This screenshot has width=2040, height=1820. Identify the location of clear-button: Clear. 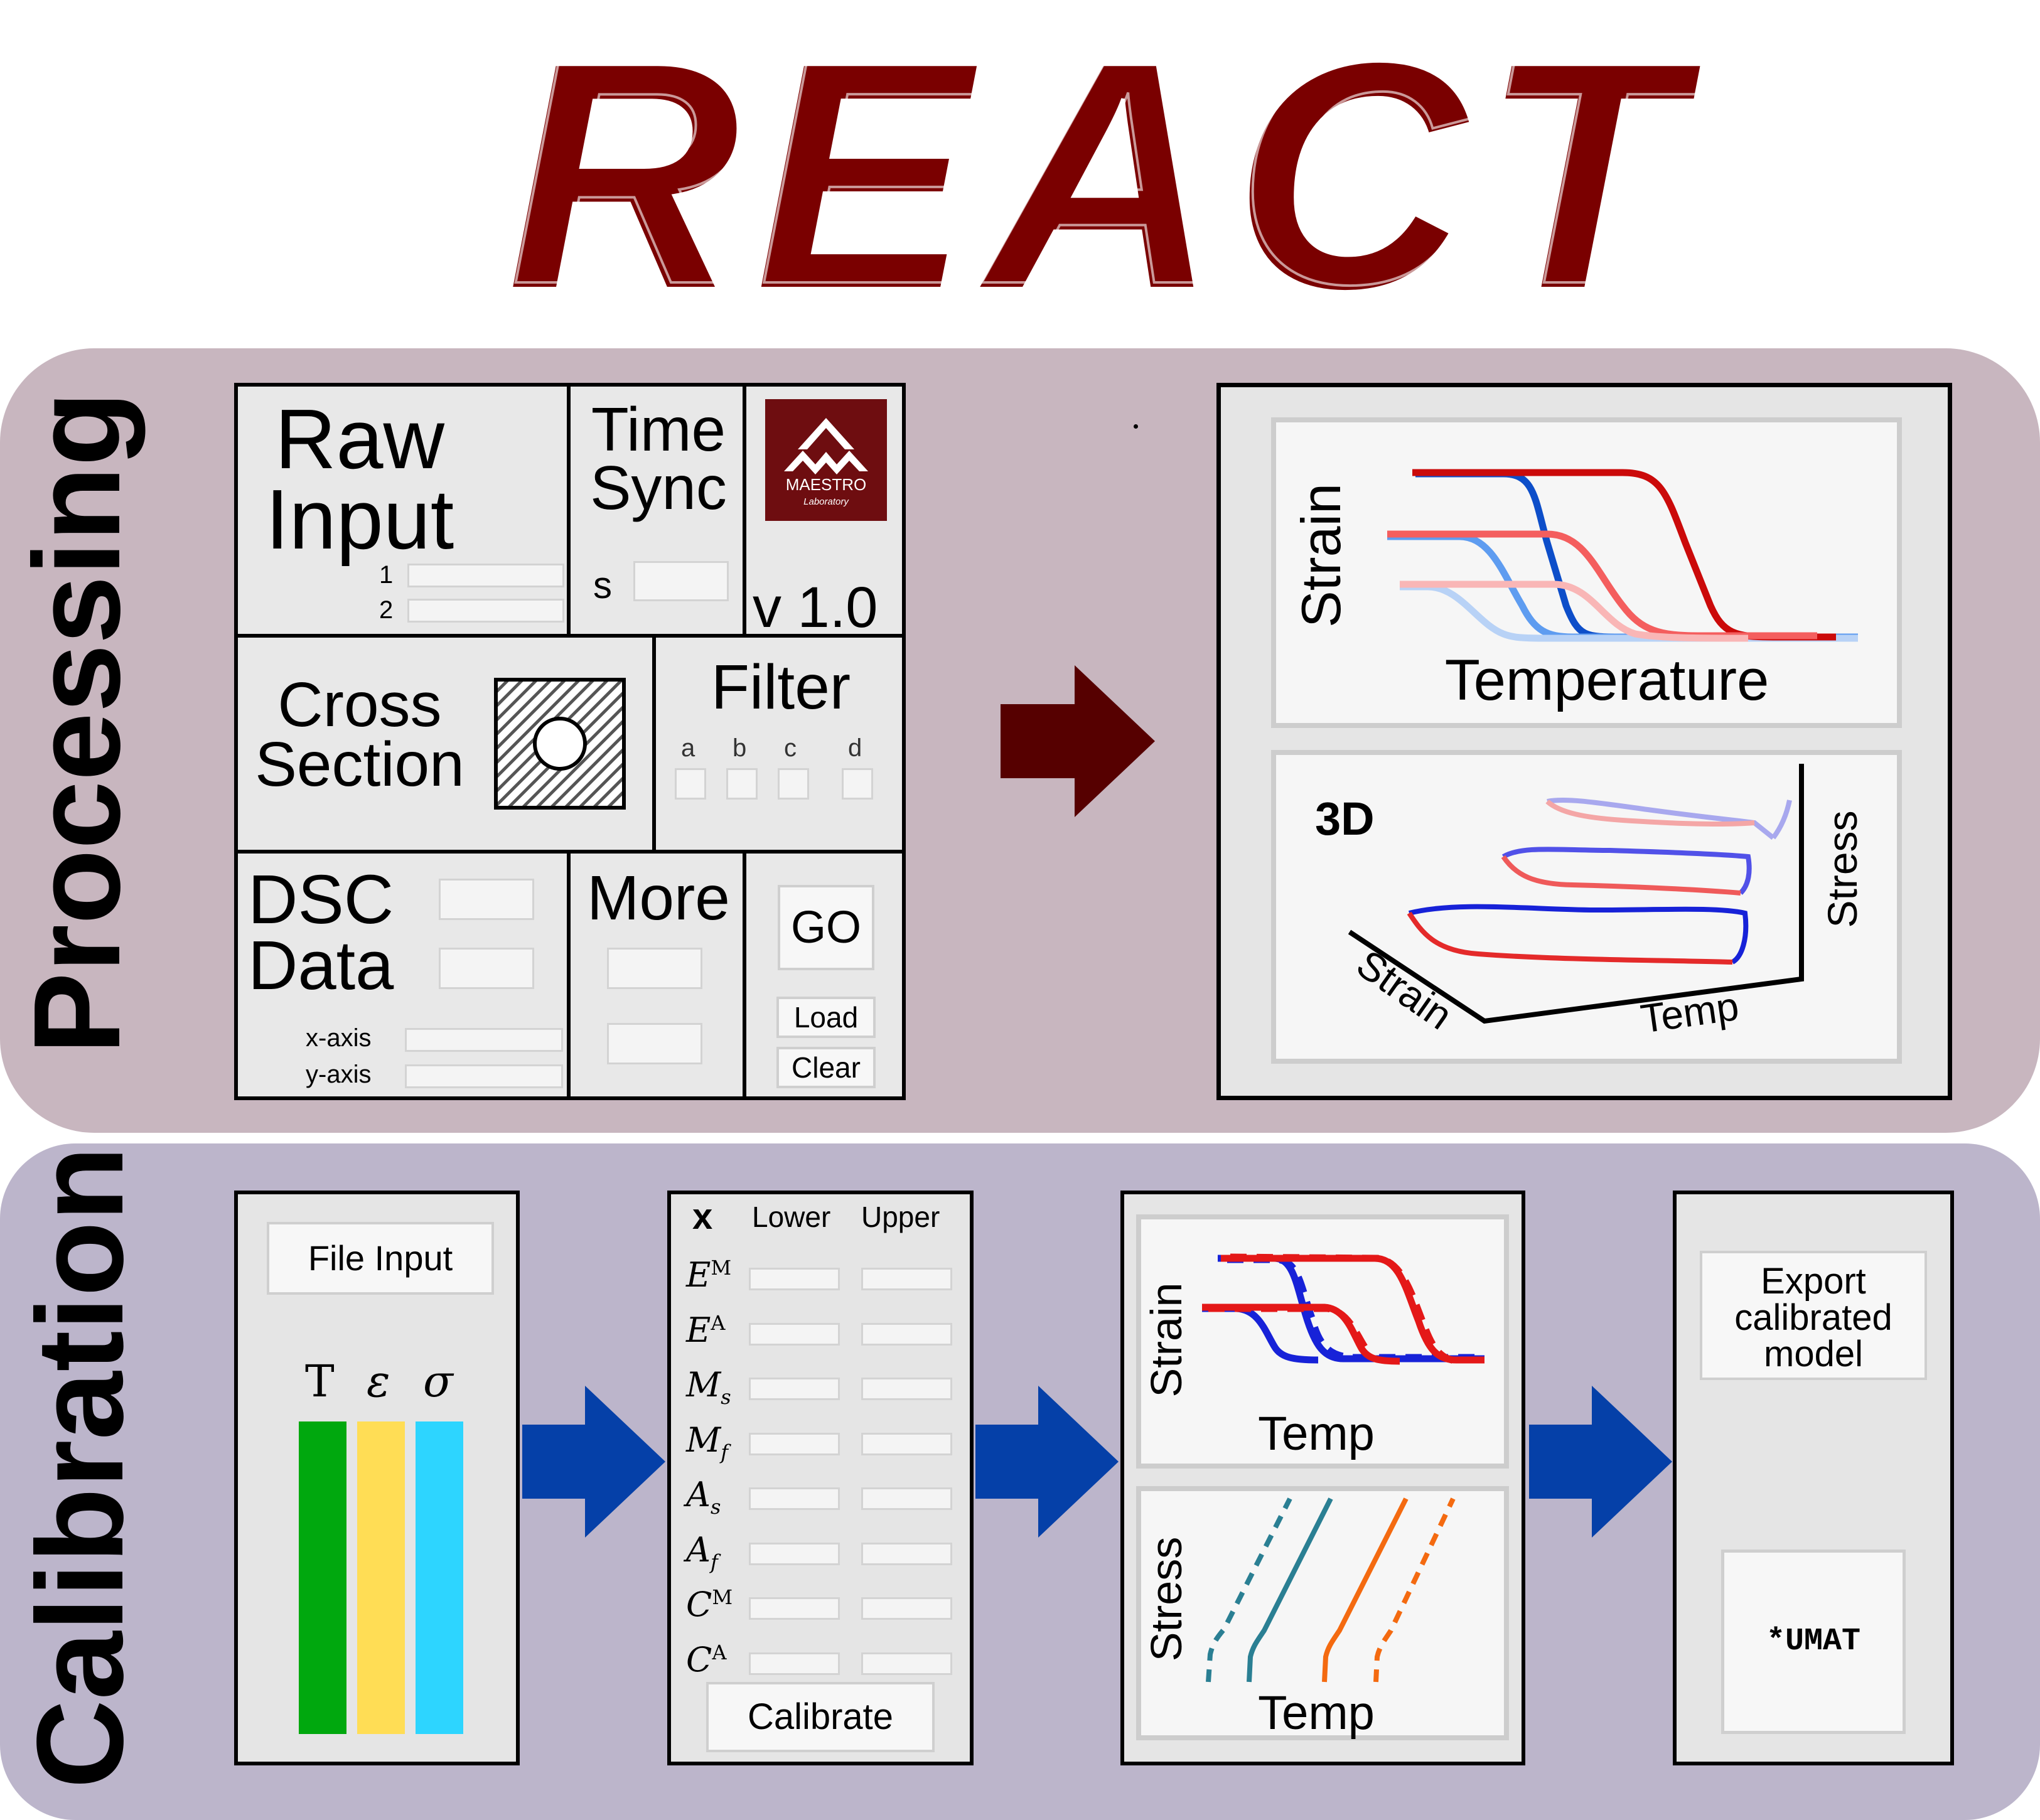
(826, 1067).